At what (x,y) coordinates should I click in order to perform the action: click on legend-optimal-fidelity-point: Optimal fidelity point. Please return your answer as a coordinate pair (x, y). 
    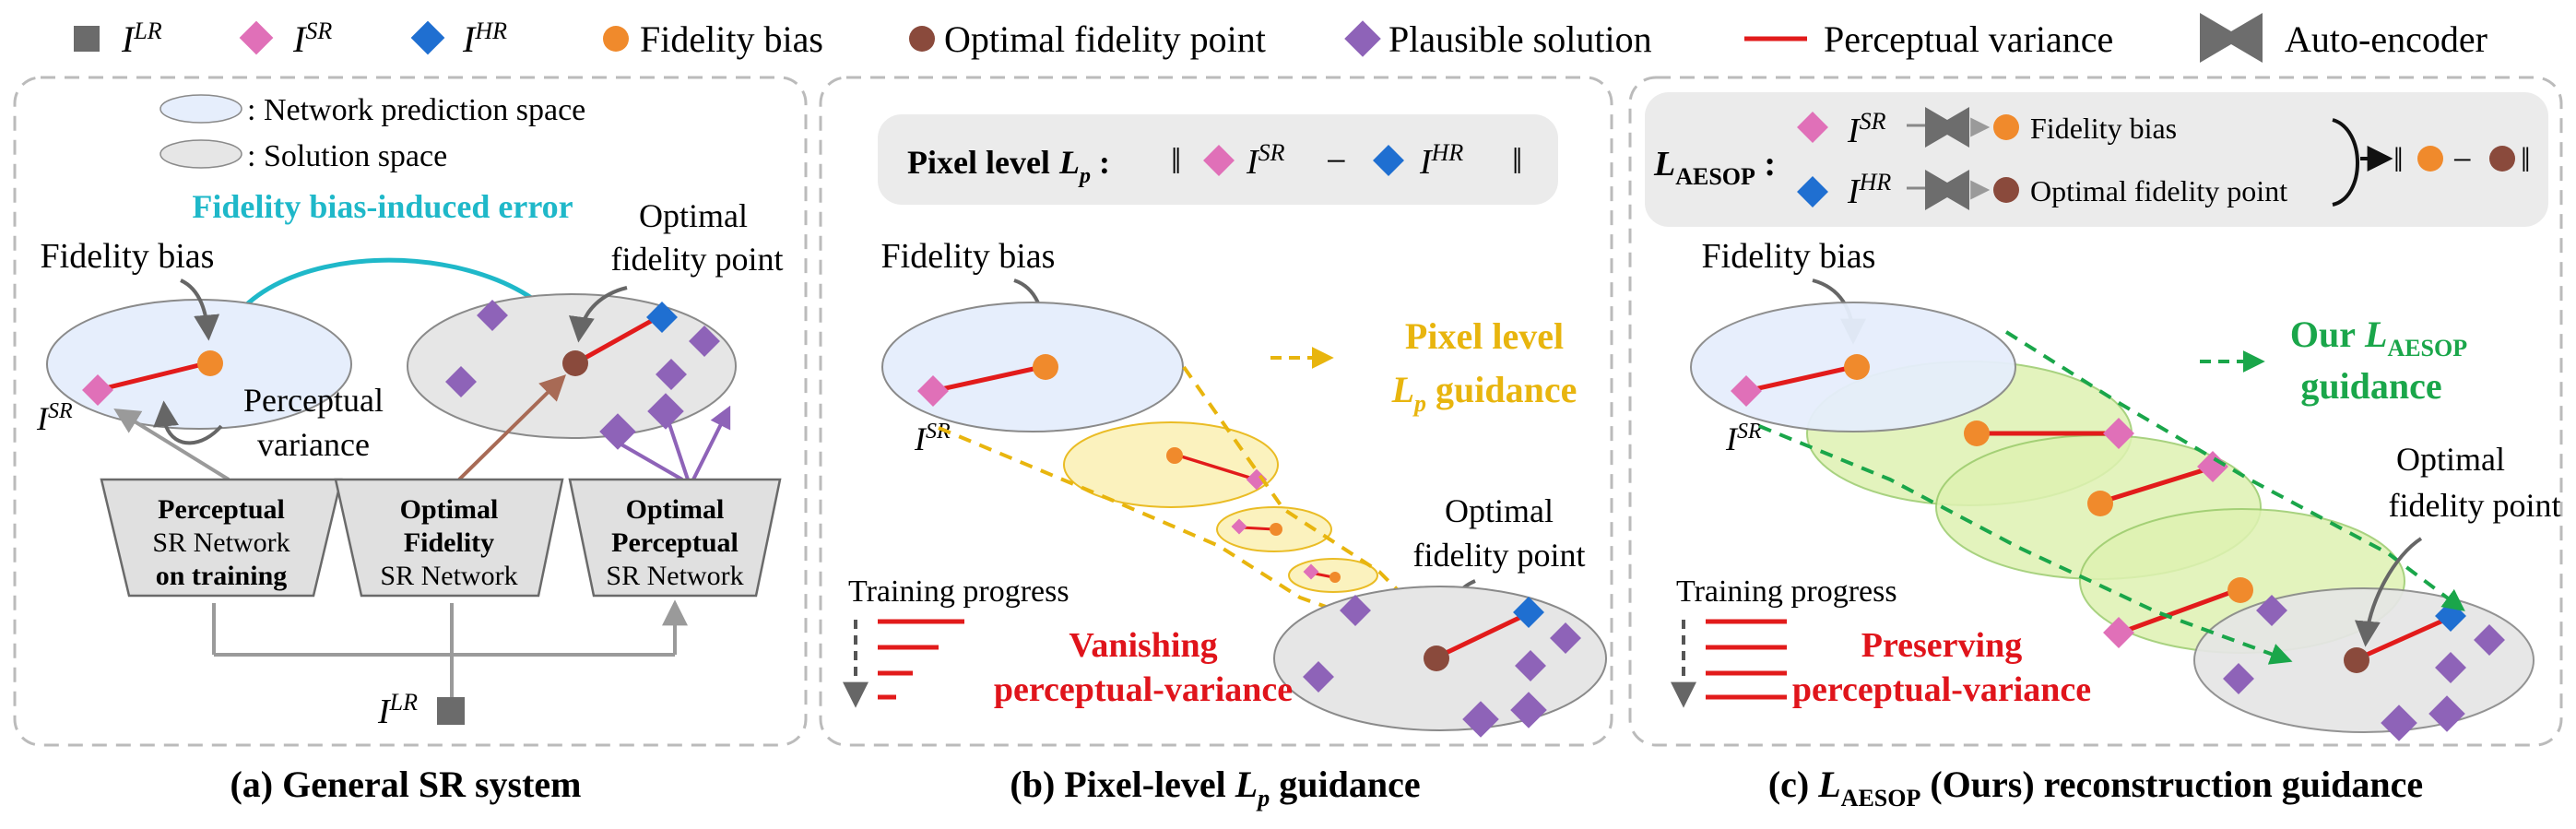
    Looking at the image, I should click on (1105, 39).